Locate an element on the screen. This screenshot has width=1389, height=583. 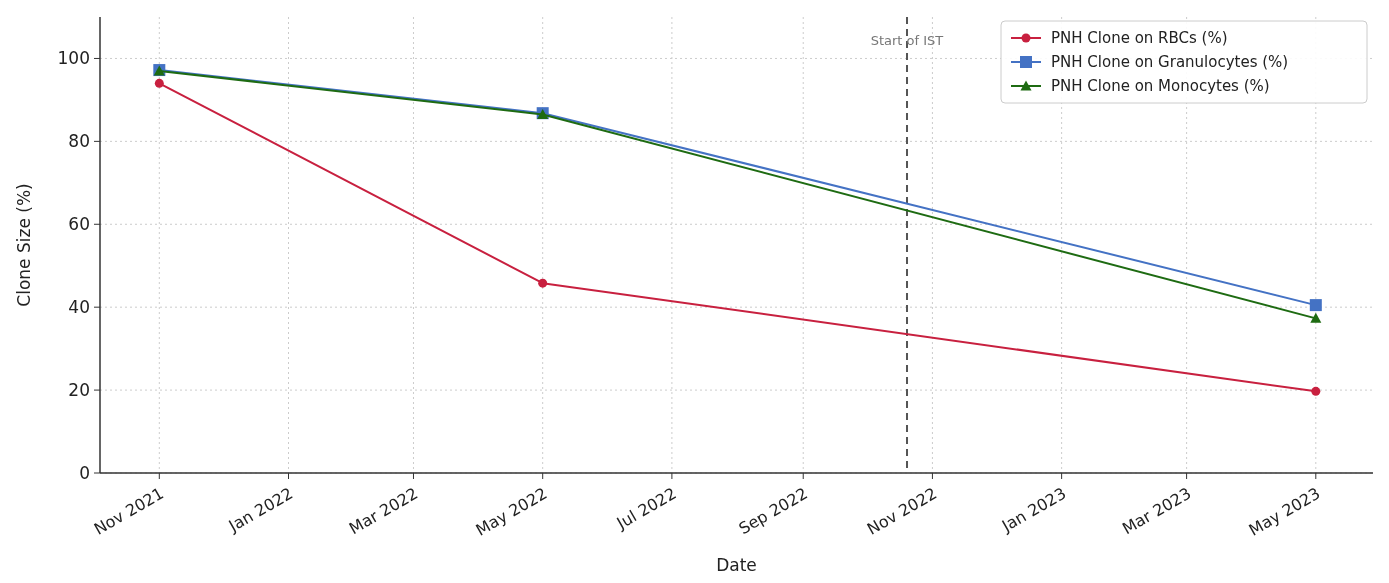
y-tick-label: 60 is located at coordinates (79, 224).